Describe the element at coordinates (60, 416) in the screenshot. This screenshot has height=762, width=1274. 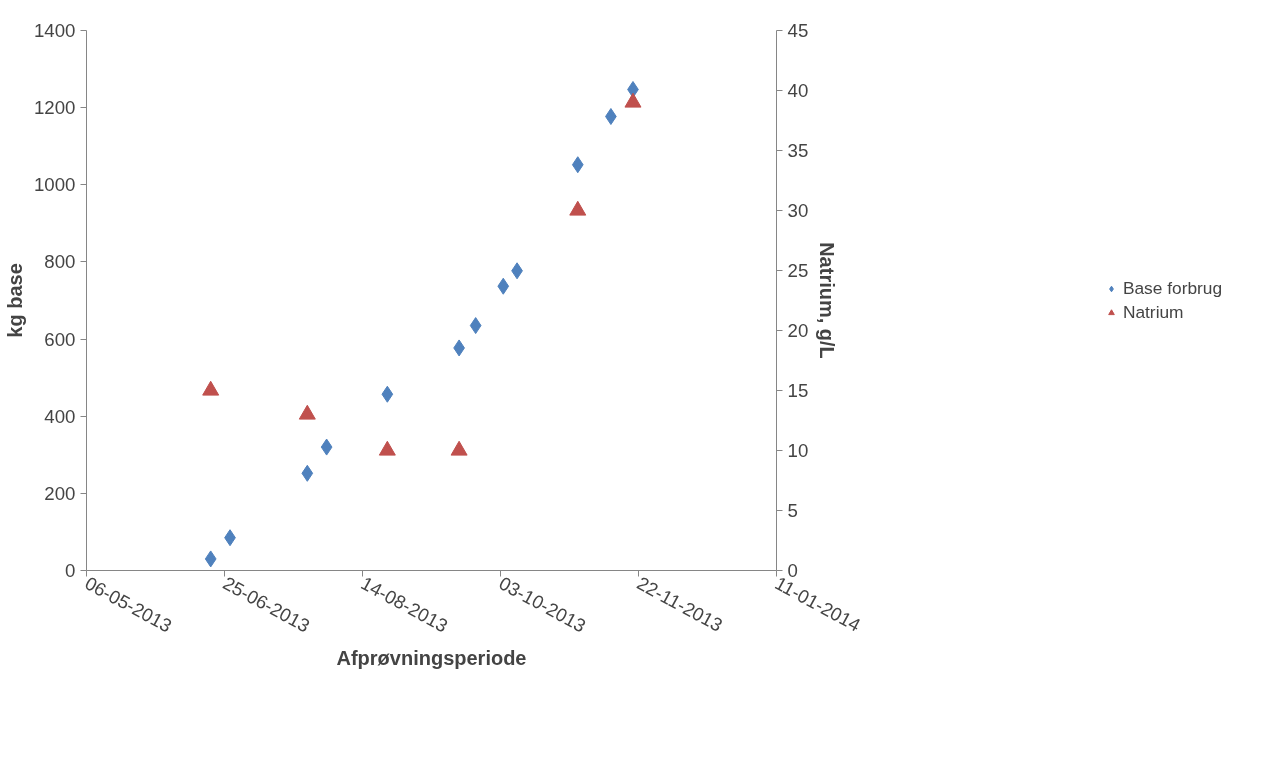
I see `y-tick-label: 400` at that location.